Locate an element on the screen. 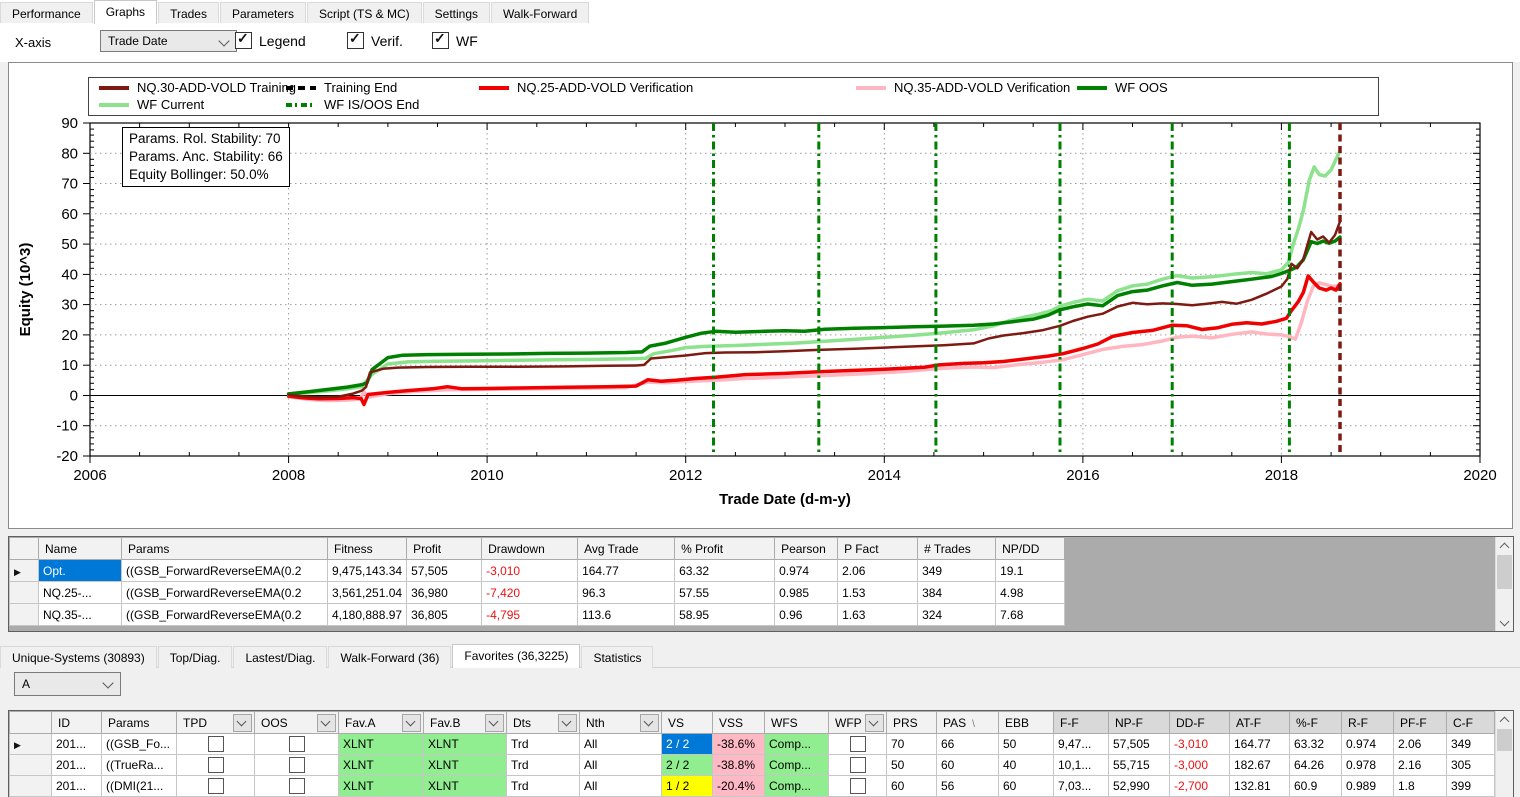 This screenshot has width=1520, height=797. cell: -7,420 is located at coordinates (530, 592).